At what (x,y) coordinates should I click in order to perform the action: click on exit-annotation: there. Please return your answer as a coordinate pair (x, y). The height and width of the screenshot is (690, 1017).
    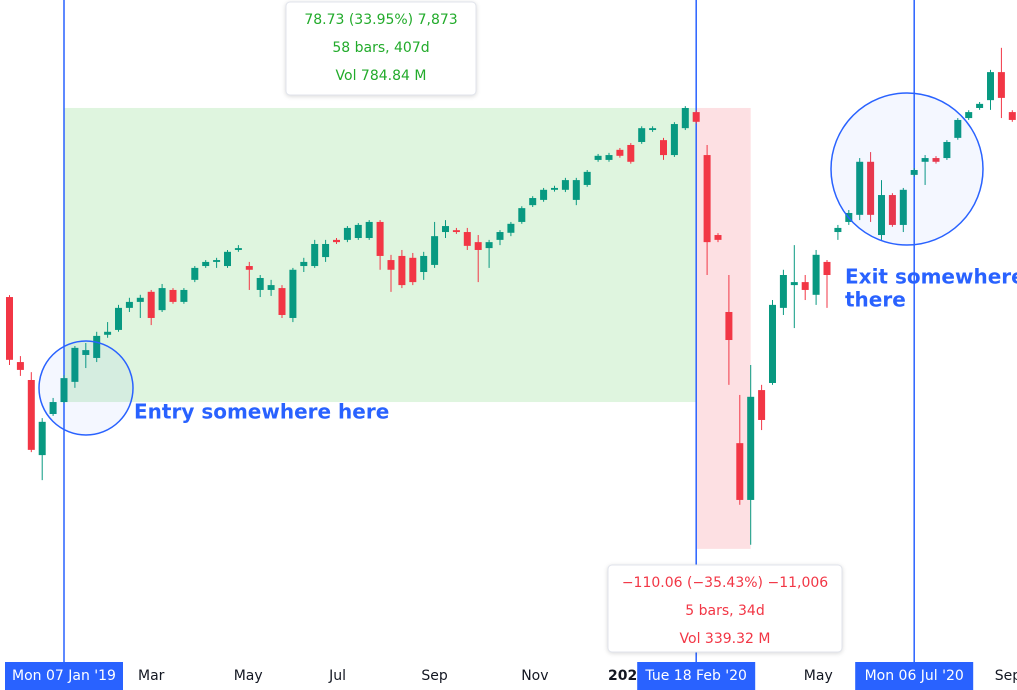
    Looking at the image, I should click on (875, 300).